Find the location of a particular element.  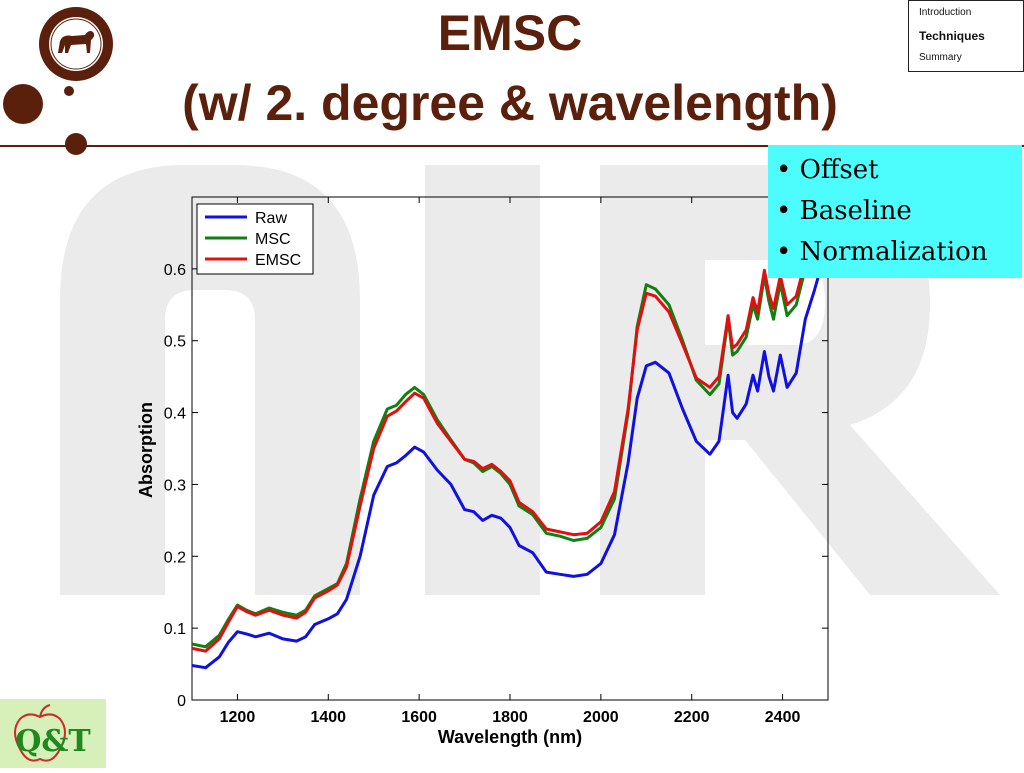

title-line-1: EMSC is located at coordinates (510, 33).